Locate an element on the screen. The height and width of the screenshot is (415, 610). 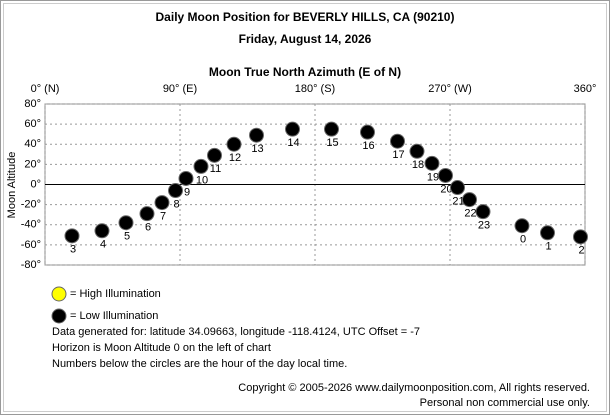
y-tick-label: 80° is located at coordinates (32, 104).